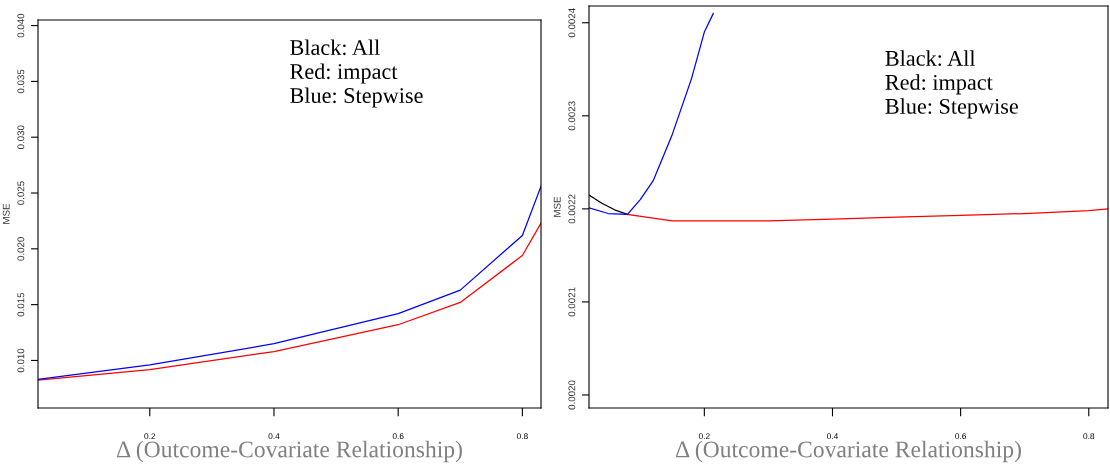  I want to click on y-tick-label: 0.0022, so click(572, 209).